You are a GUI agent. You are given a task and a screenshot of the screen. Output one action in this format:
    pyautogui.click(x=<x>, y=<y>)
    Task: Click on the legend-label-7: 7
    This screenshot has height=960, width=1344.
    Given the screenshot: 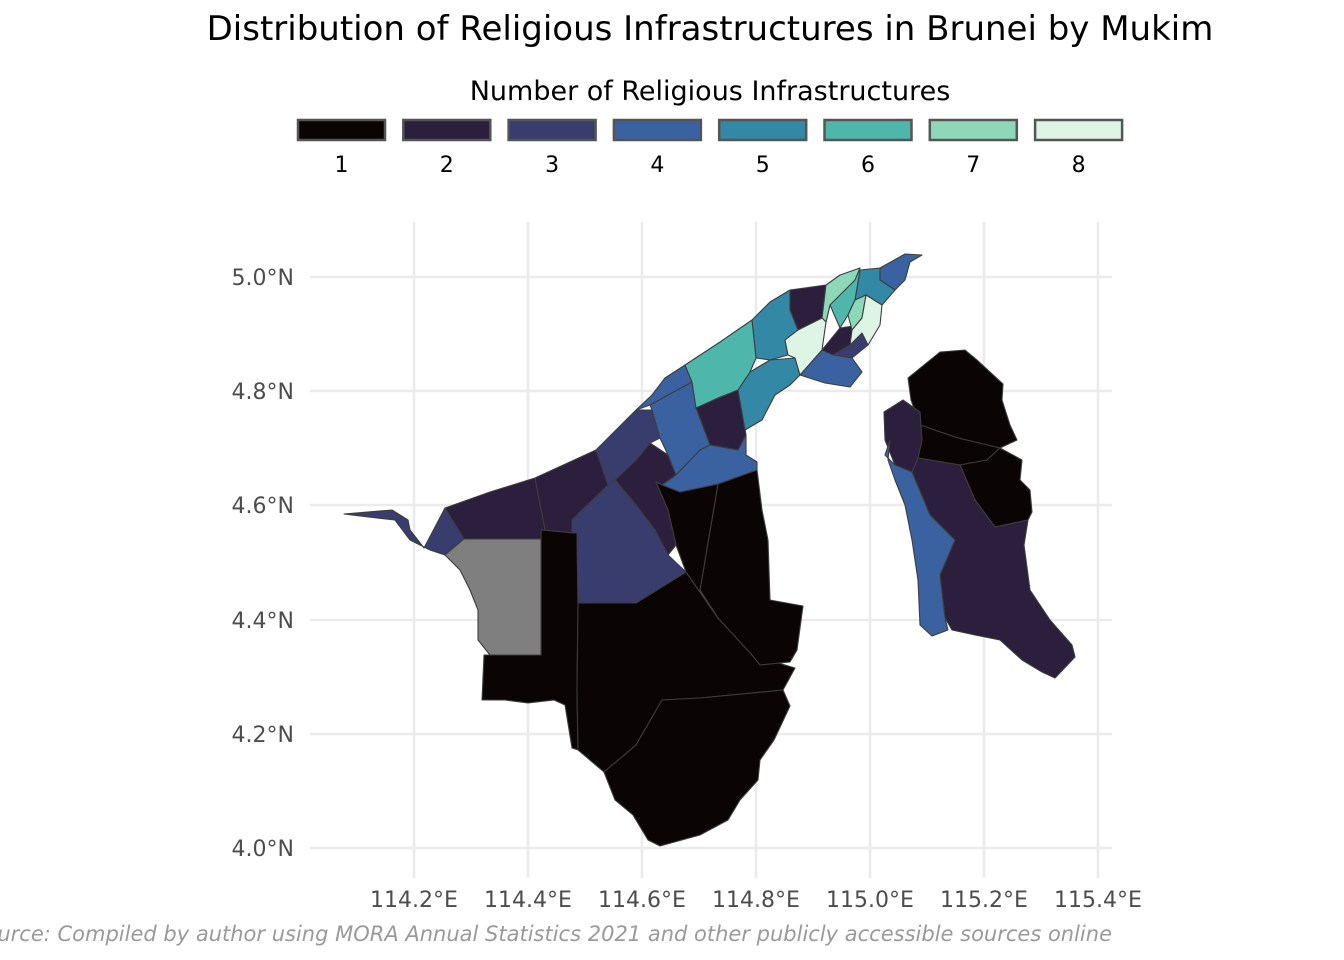 What is the action you would take?
    pyautogui.click(x=973, y=165)
    